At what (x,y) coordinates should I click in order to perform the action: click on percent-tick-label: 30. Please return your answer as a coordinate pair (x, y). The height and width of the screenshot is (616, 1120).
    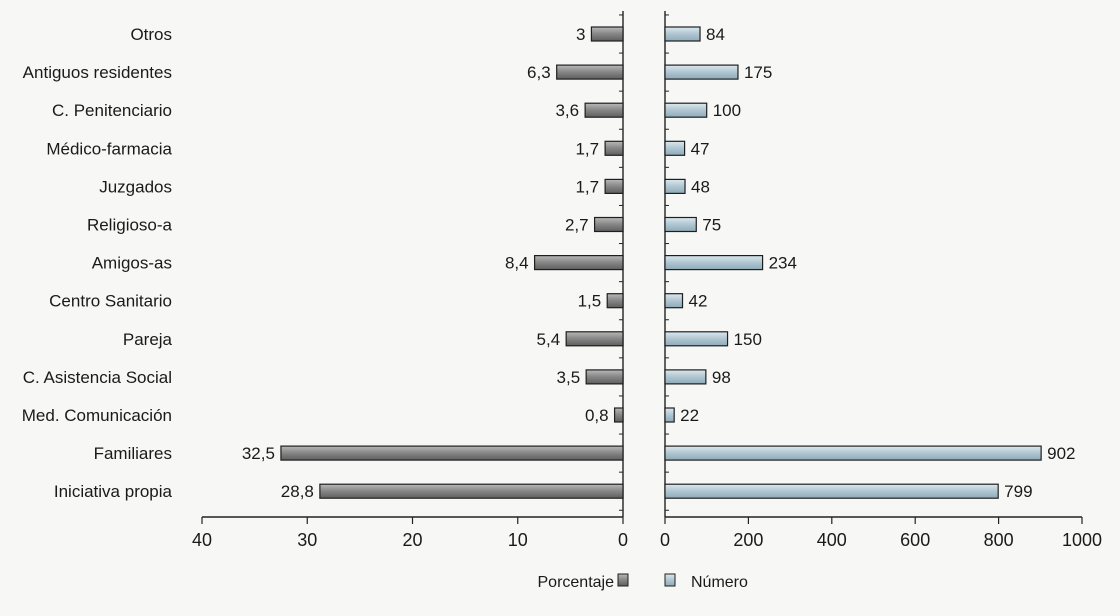
    Looking at the image, I should click on (307, 540).